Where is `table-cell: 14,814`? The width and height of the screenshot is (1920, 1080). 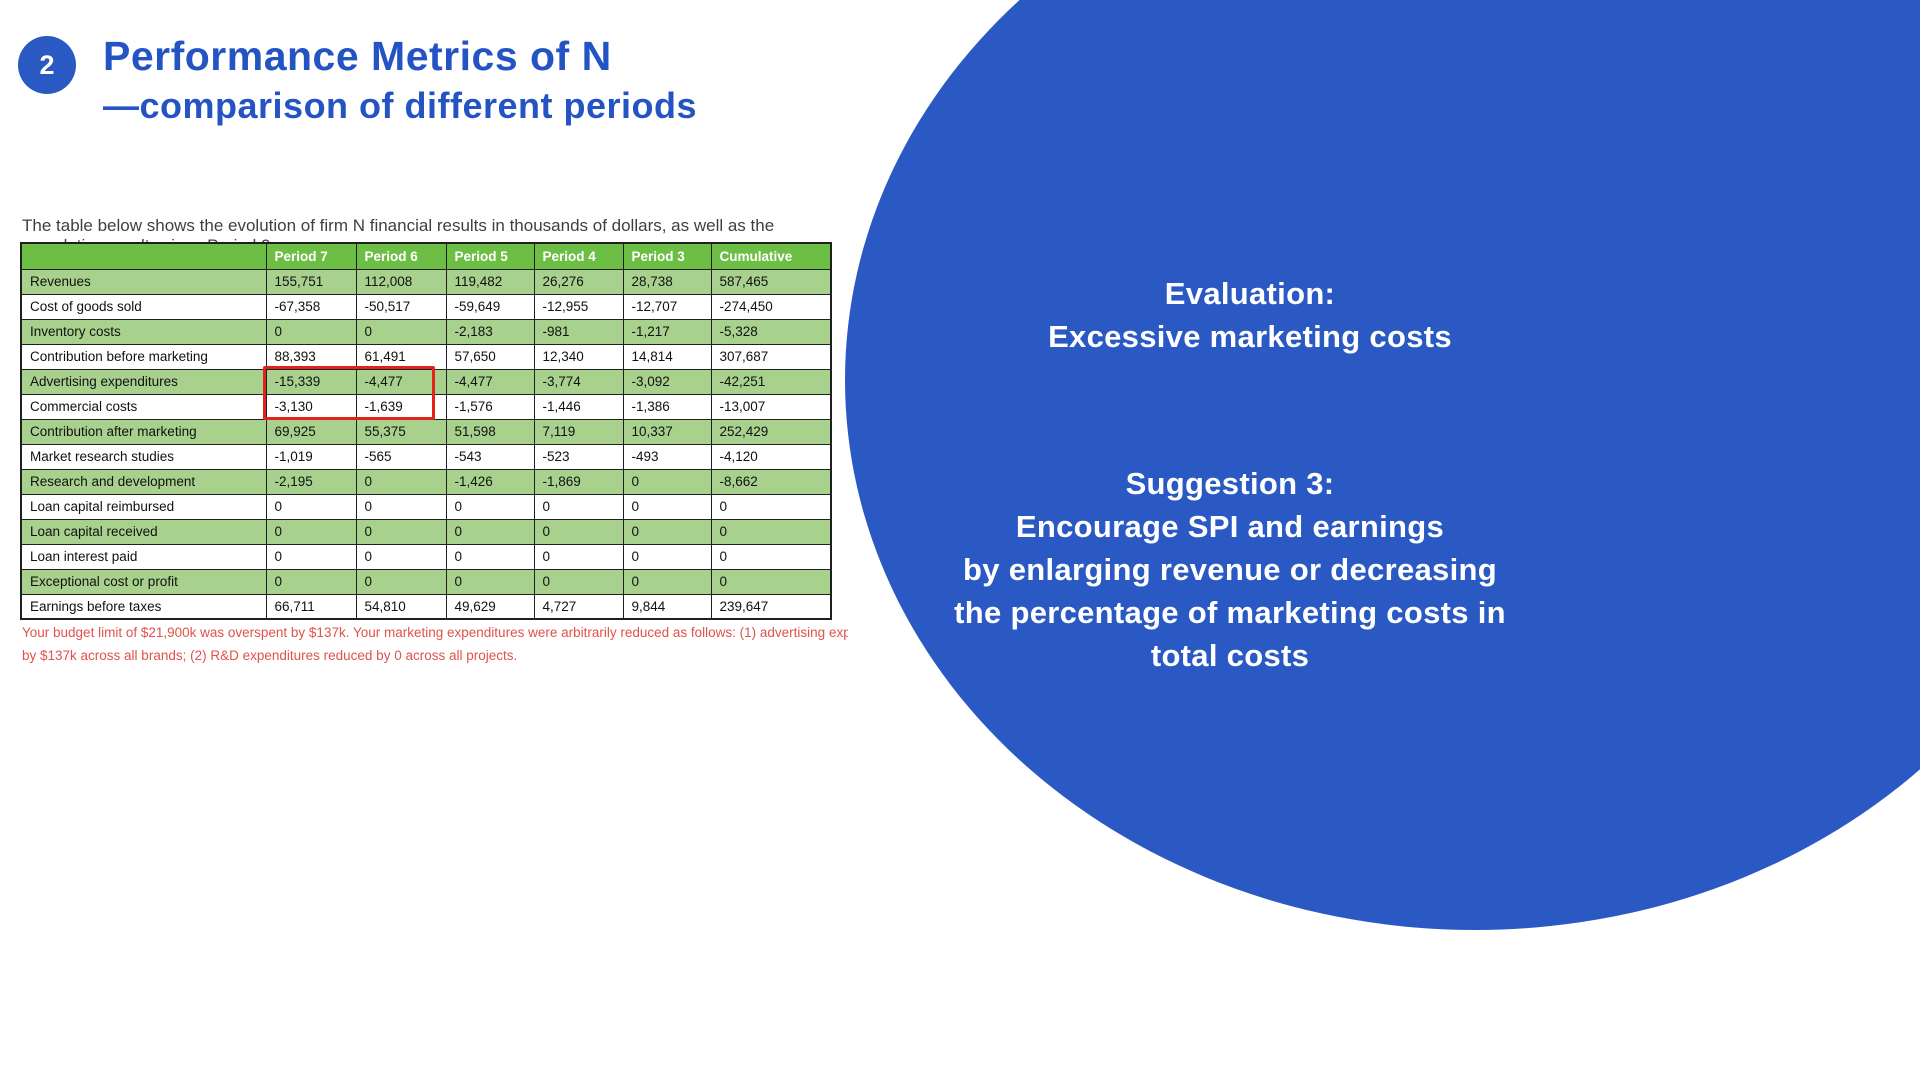
table-cell: 14,814 is located at coordinates (667, 356).